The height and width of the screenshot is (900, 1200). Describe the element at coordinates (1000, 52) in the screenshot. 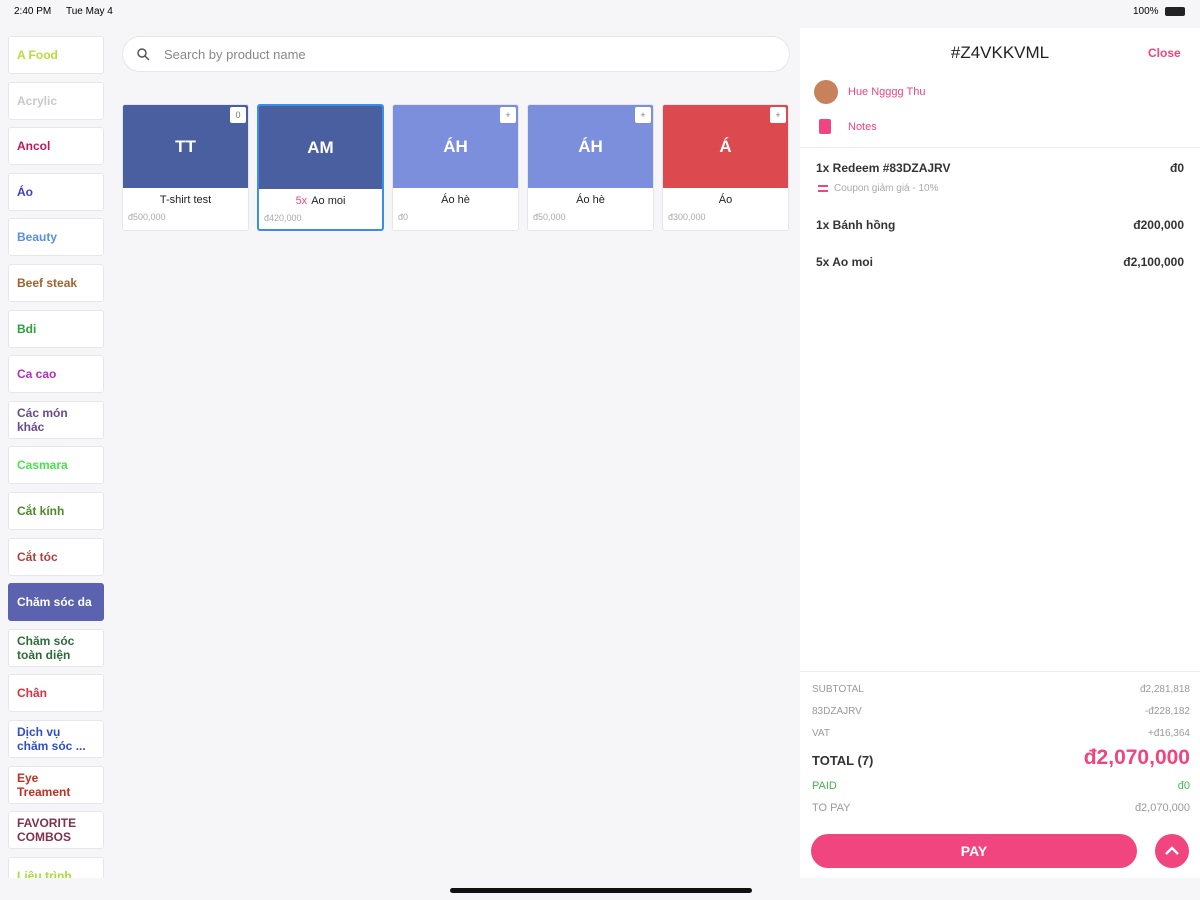

I see `order-code: #Z4VKKVML` at that location.